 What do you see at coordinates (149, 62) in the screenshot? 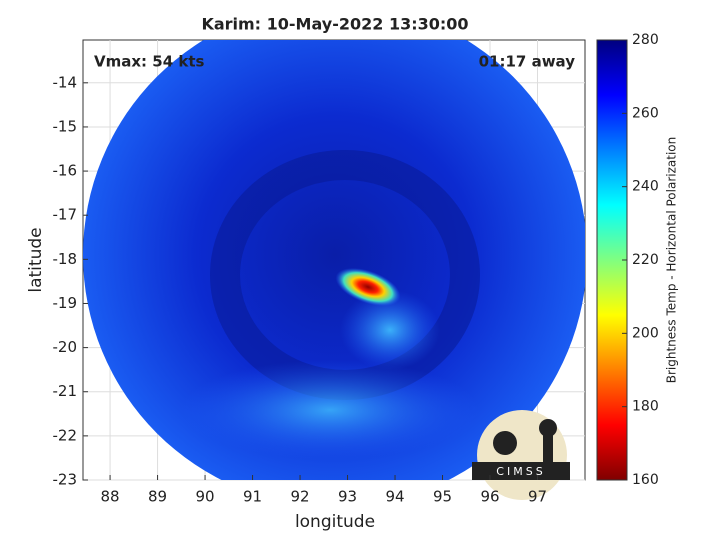
I see `annotation: Vmax: 54 kts` at bounding box center [149, 62].